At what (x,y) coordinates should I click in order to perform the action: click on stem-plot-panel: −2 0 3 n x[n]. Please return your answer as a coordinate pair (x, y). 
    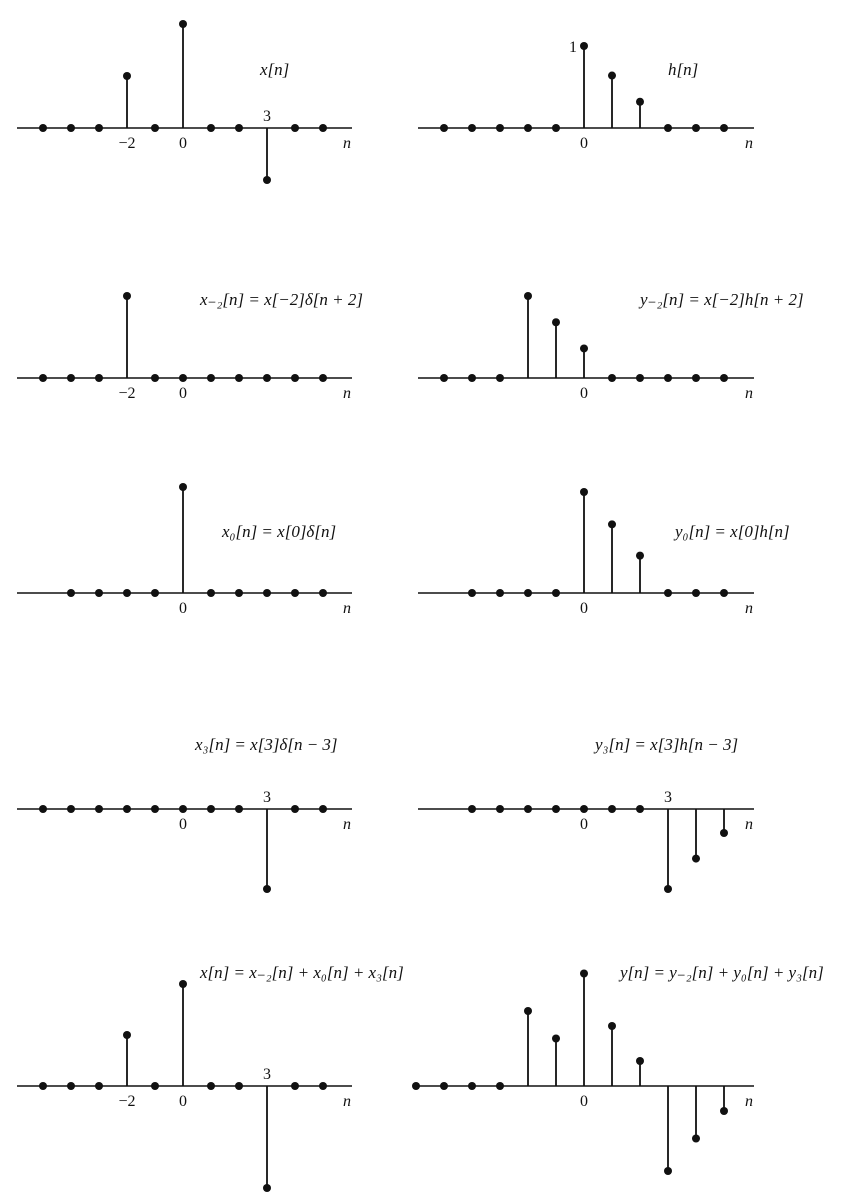
    Looking at the image, I should click on (184, 102).